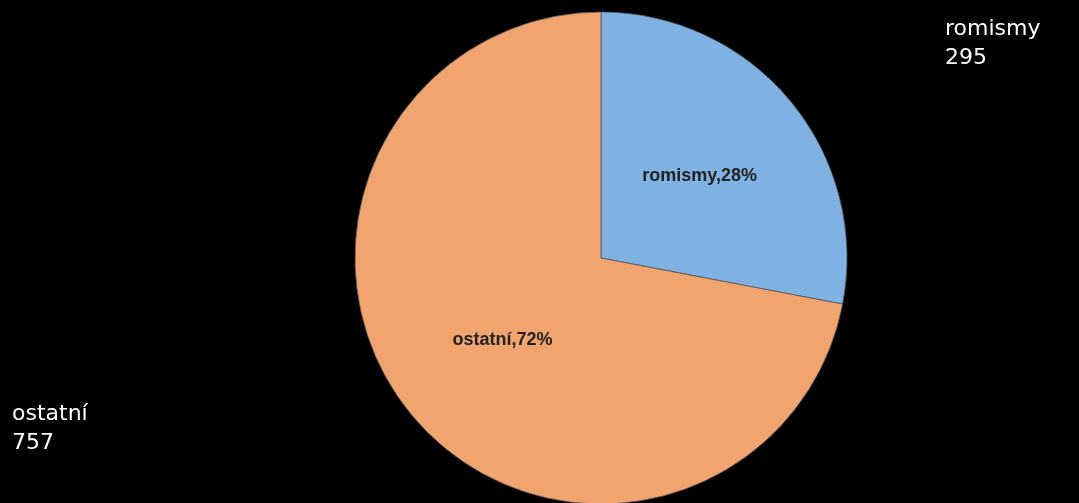  Describe the element at coordinates (50, 427) in the screenshot. I see `text: ostatní 757` at that location.